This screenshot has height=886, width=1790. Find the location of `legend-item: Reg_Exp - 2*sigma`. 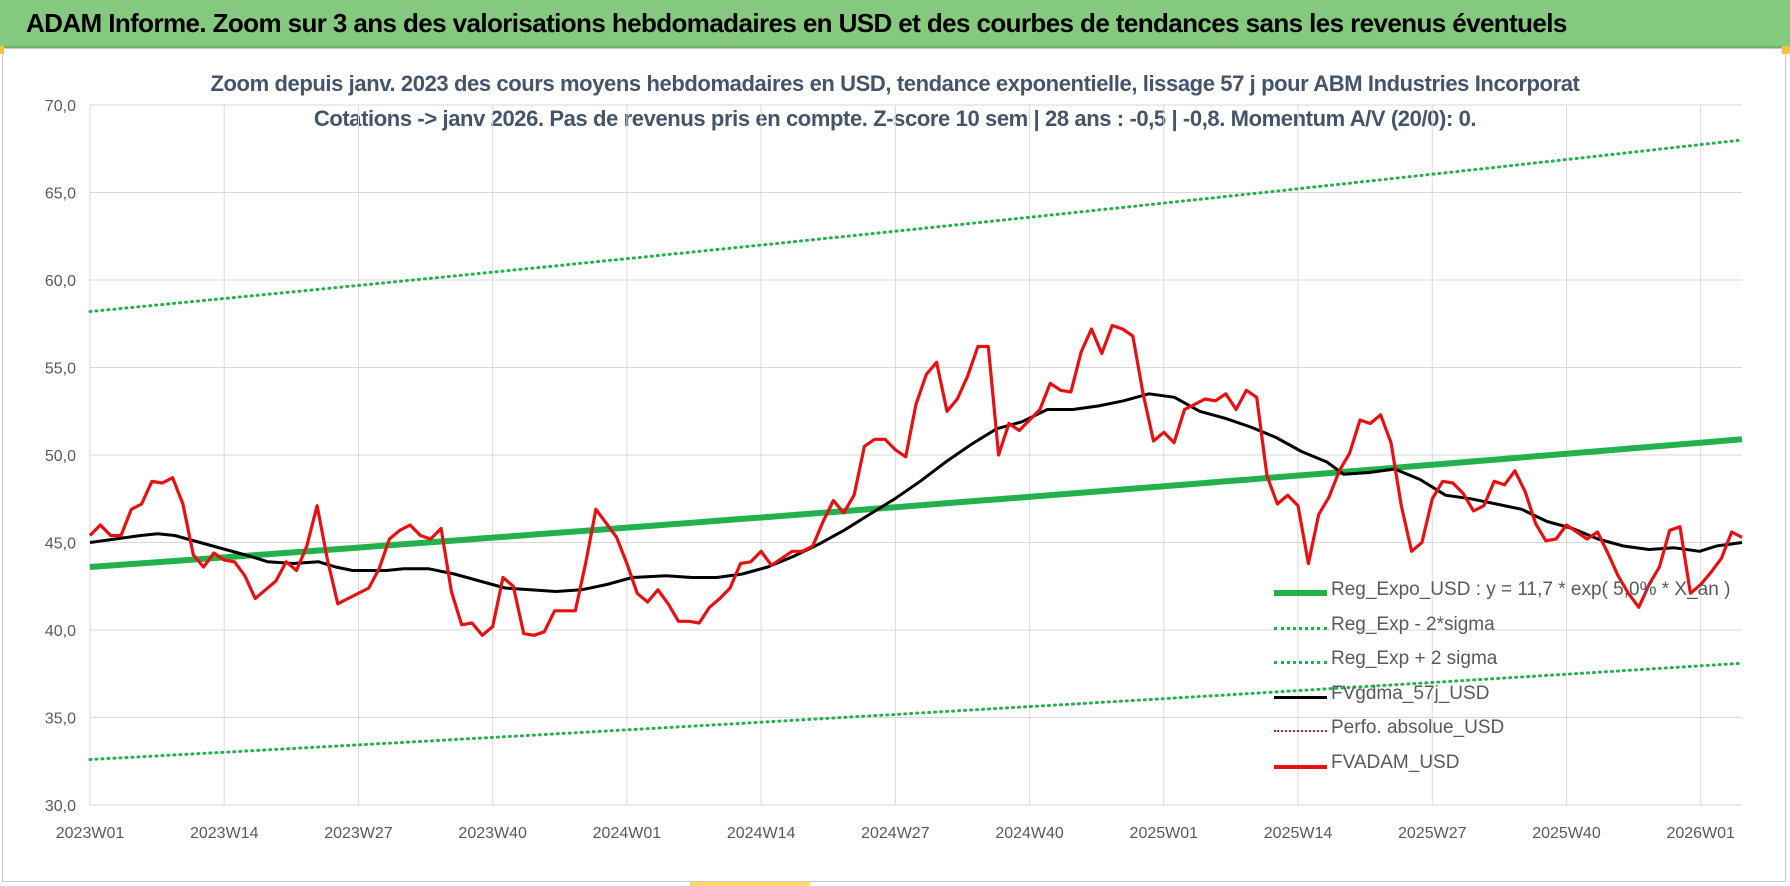

legend-item: Reg_Exp - 2*sigma is located at coordinates (1509, 628).